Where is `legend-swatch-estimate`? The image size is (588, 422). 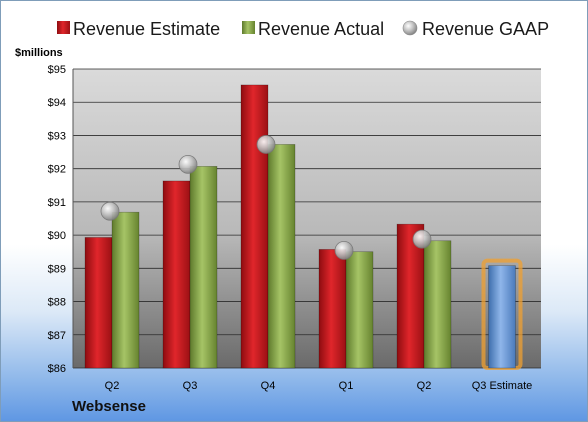
legend-swatch-estimate is located at coordinates (63, 27).